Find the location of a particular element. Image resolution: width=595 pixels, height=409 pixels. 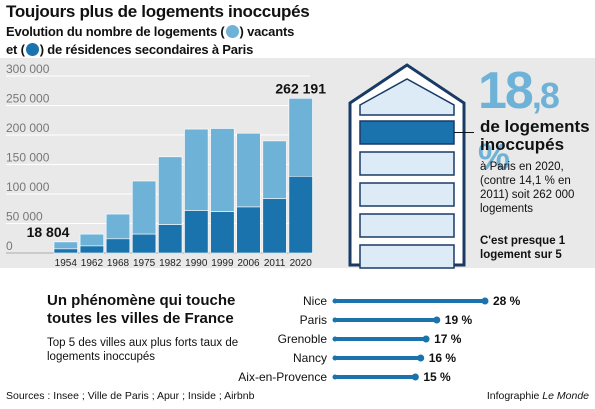

y-tick-label: 50 000 is located at coordinates (24, 217).